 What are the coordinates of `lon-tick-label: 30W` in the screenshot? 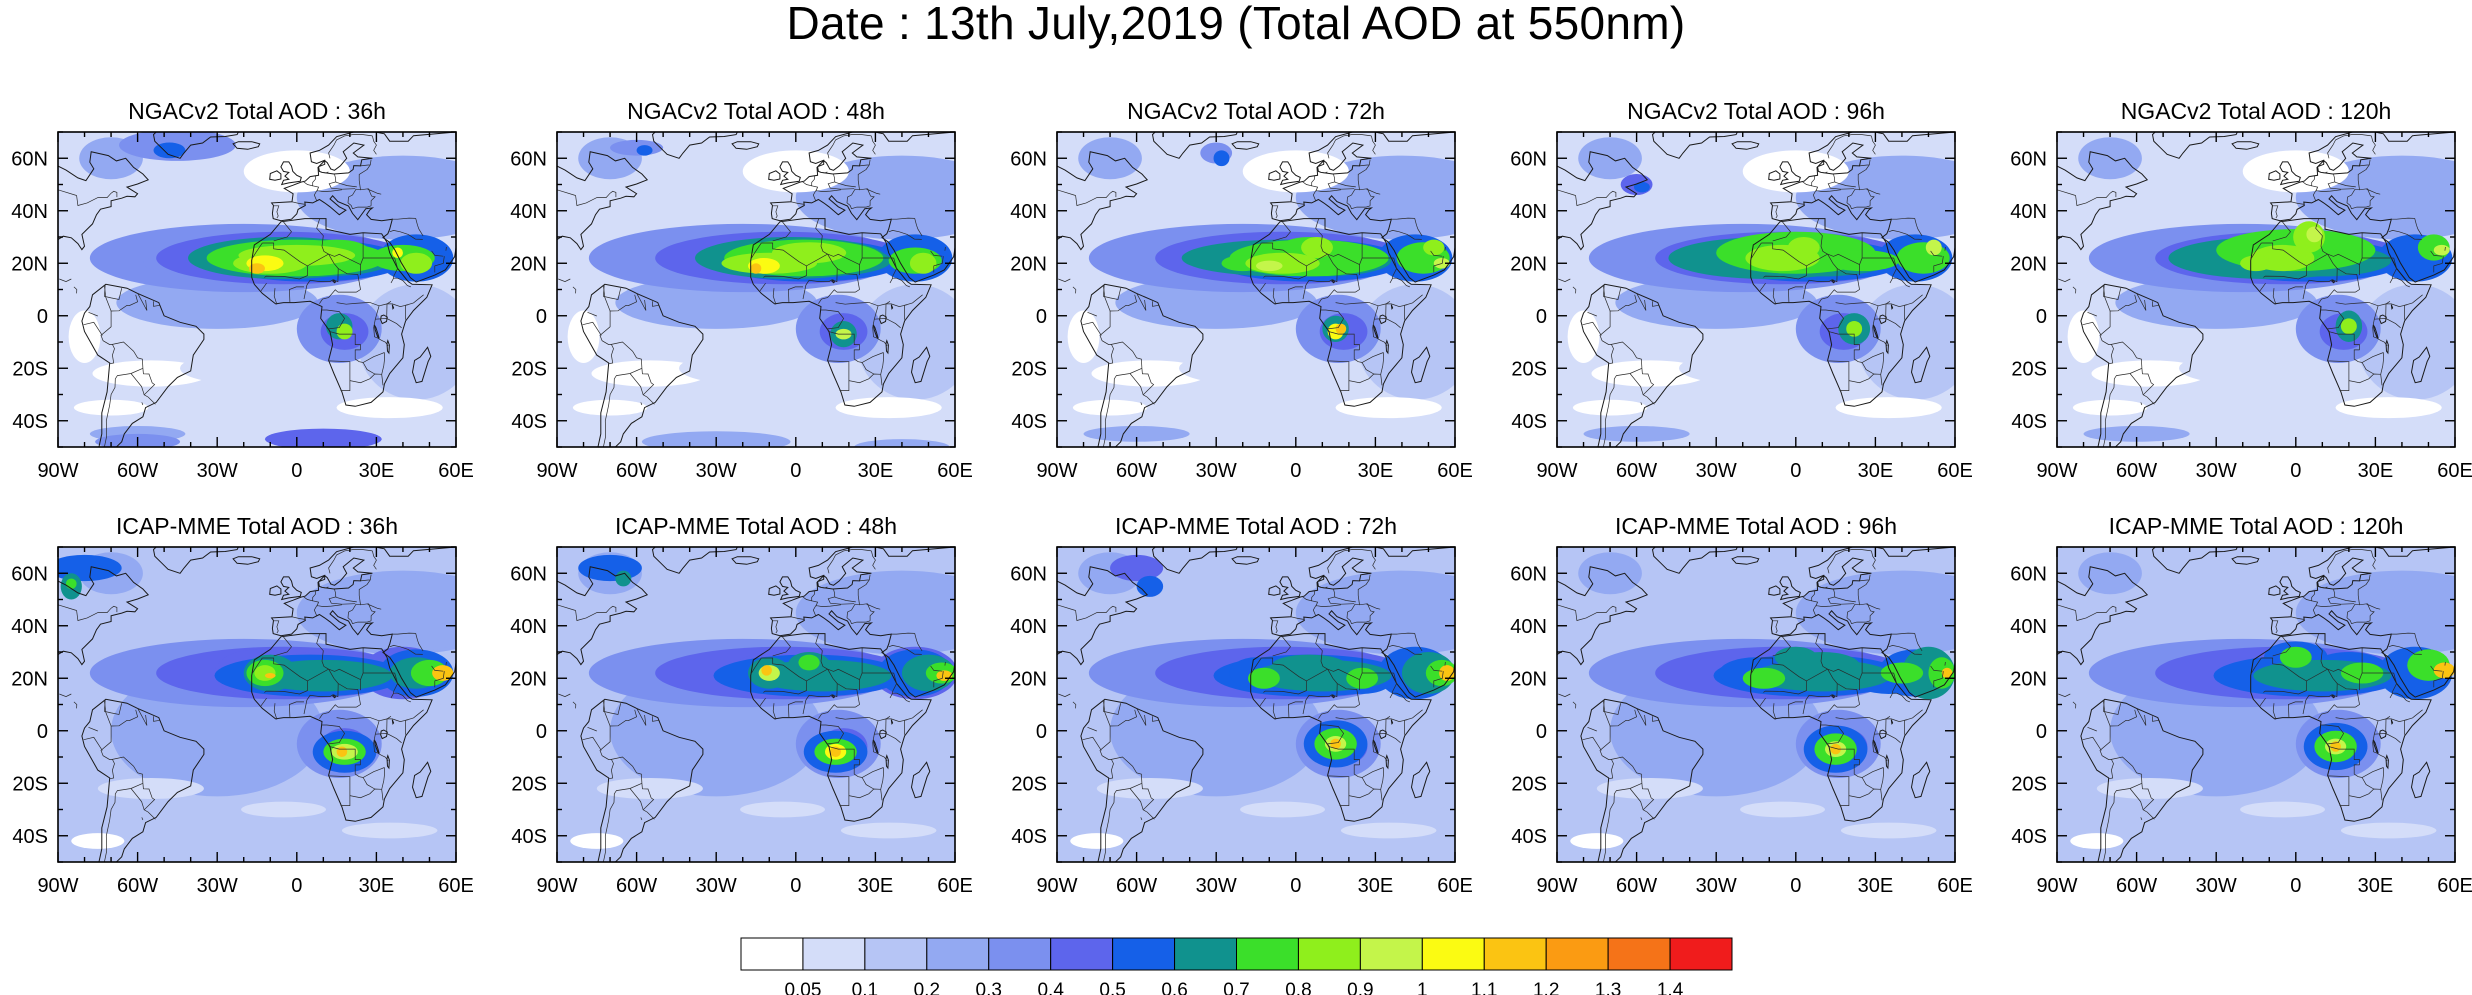 It's located at (1716, 886).